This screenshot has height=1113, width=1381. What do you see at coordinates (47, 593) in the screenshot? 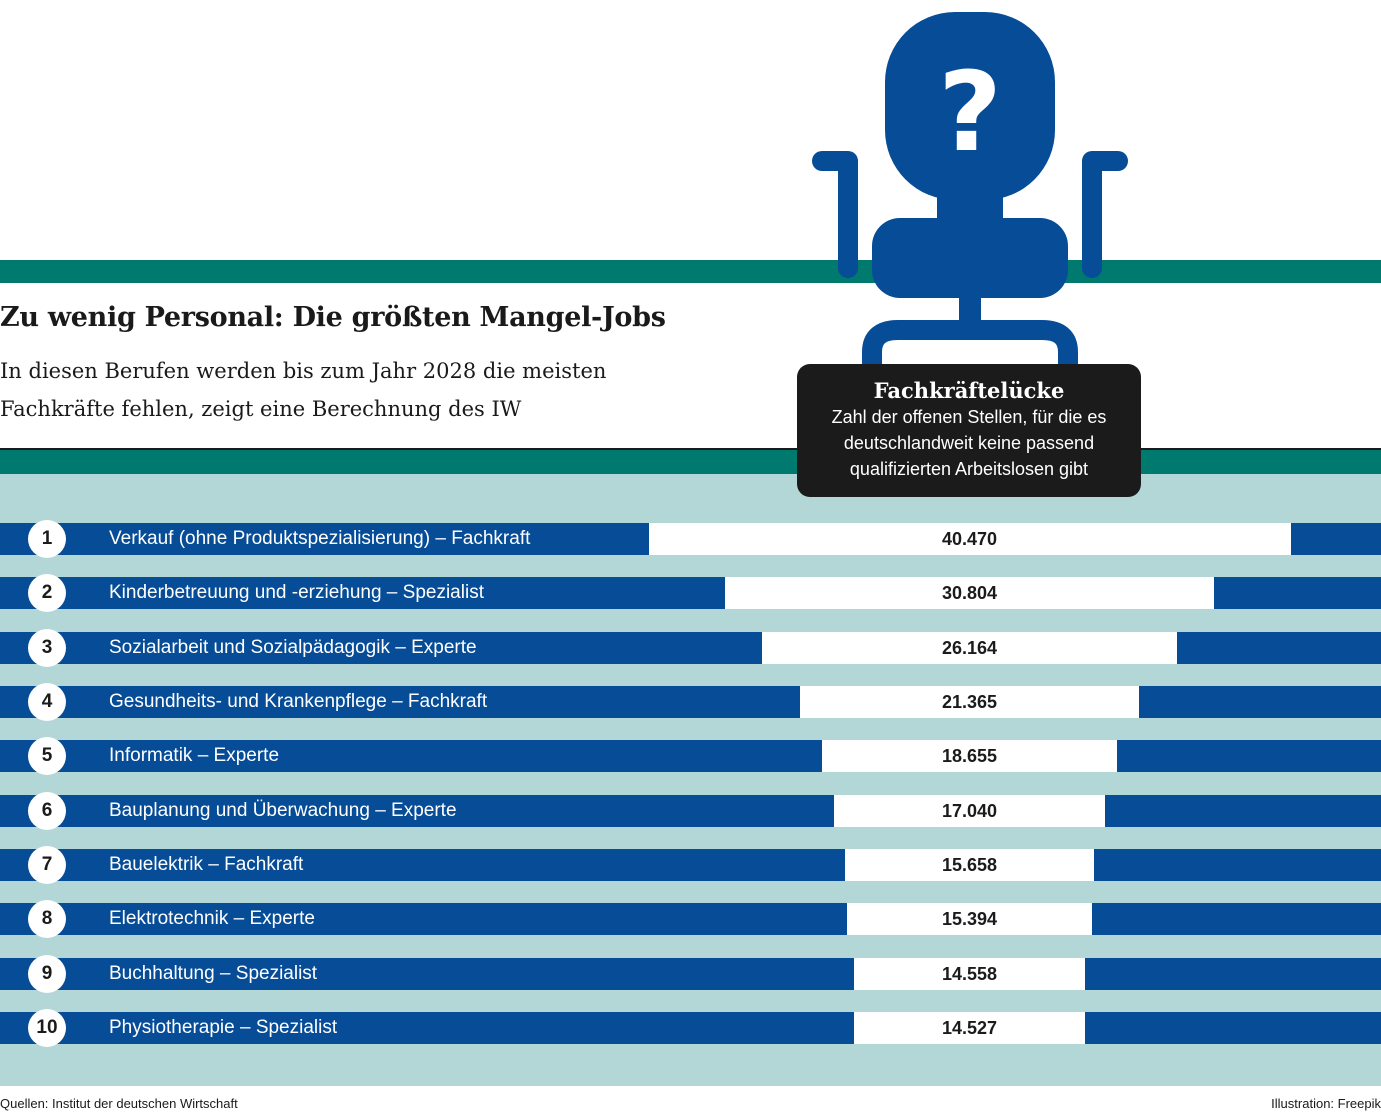
I see `rank-badge: 2` at bounding box center [47, 593].